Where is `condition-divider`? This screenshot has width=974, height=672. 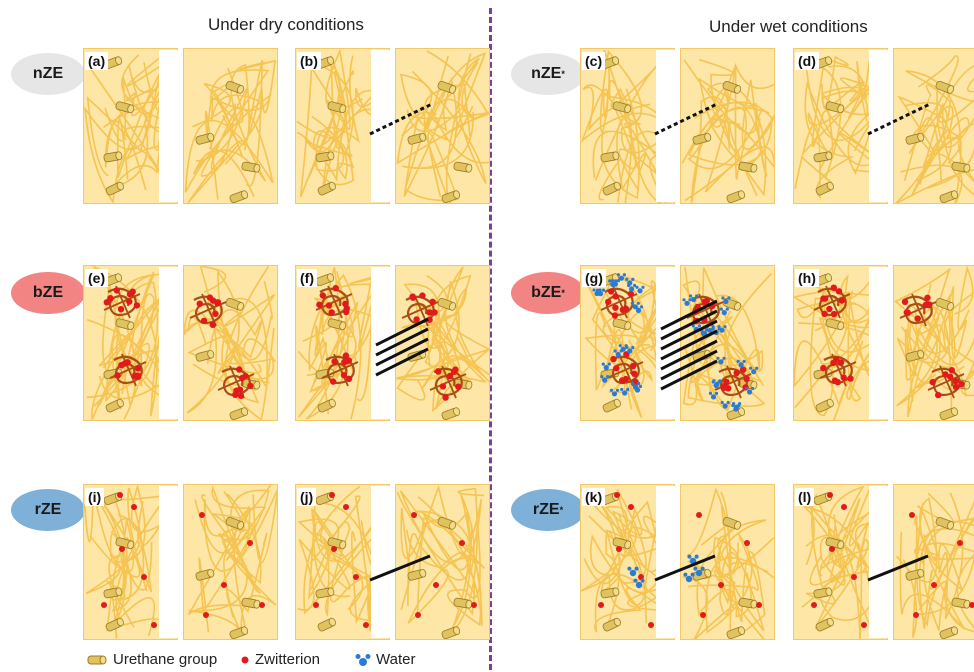
condition-divider is located at coordinates (490, 339).